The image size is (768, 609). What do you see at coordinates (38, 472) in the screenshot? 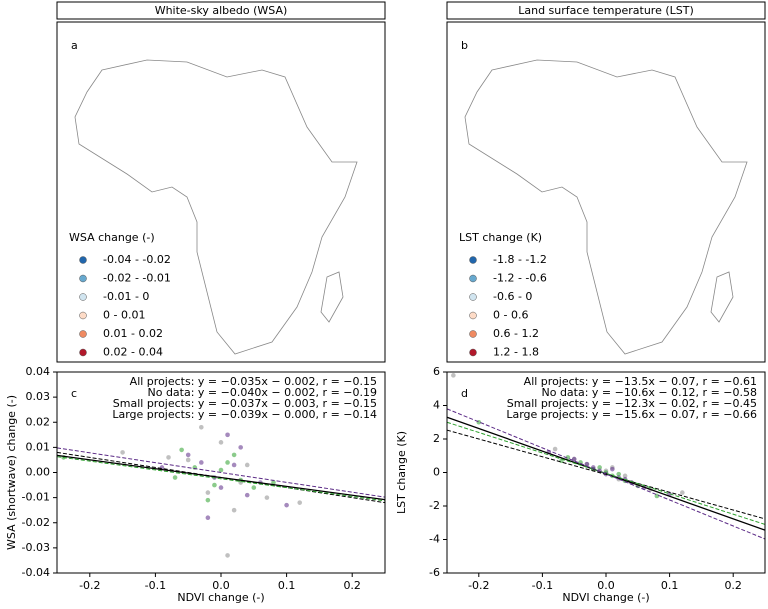
I see `y-tick-label: 0.00` at bounding box center [38, 472].